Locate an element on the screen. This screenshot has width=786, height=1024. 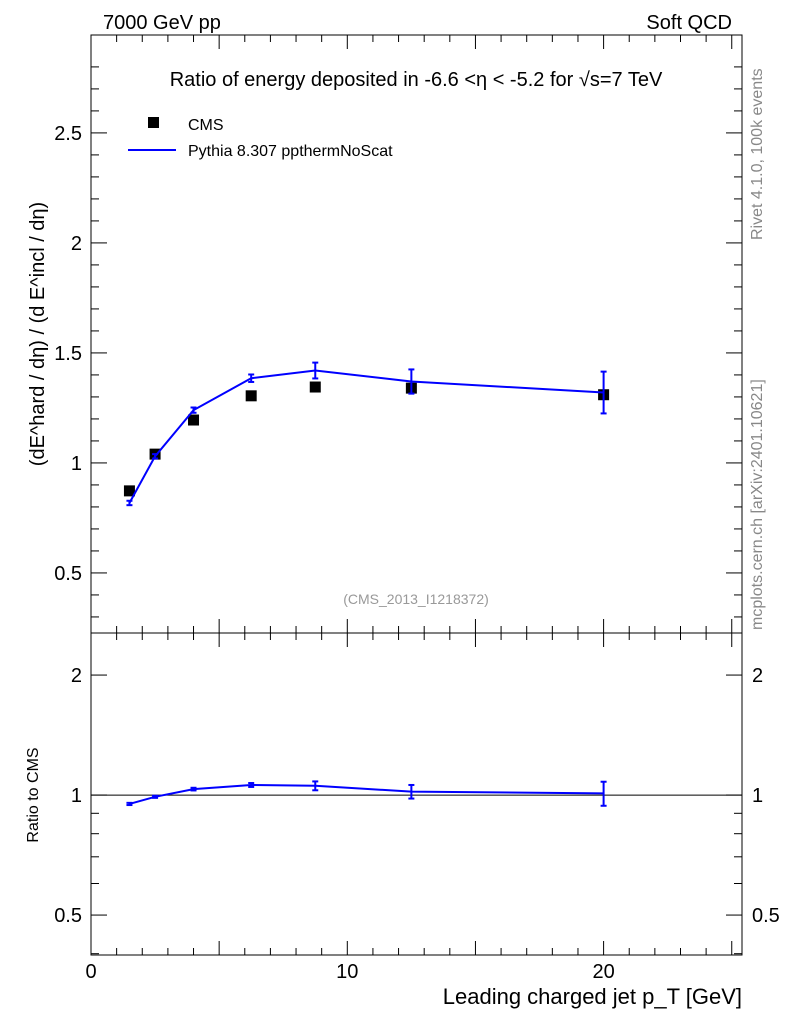
header-right: Soft QCD is located at coordinates (689, 23).